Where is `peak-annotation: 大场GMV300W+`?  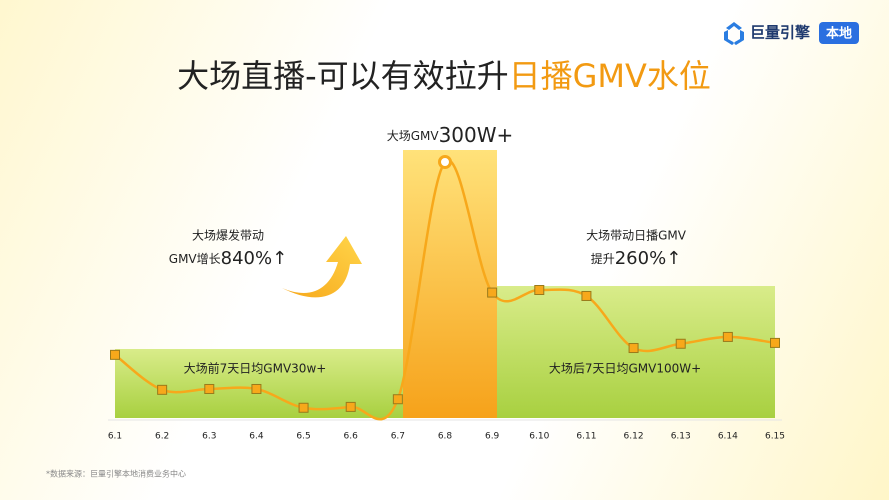 peak-annotation: 大场GMV300W+ is located at coordinates (450, 135).